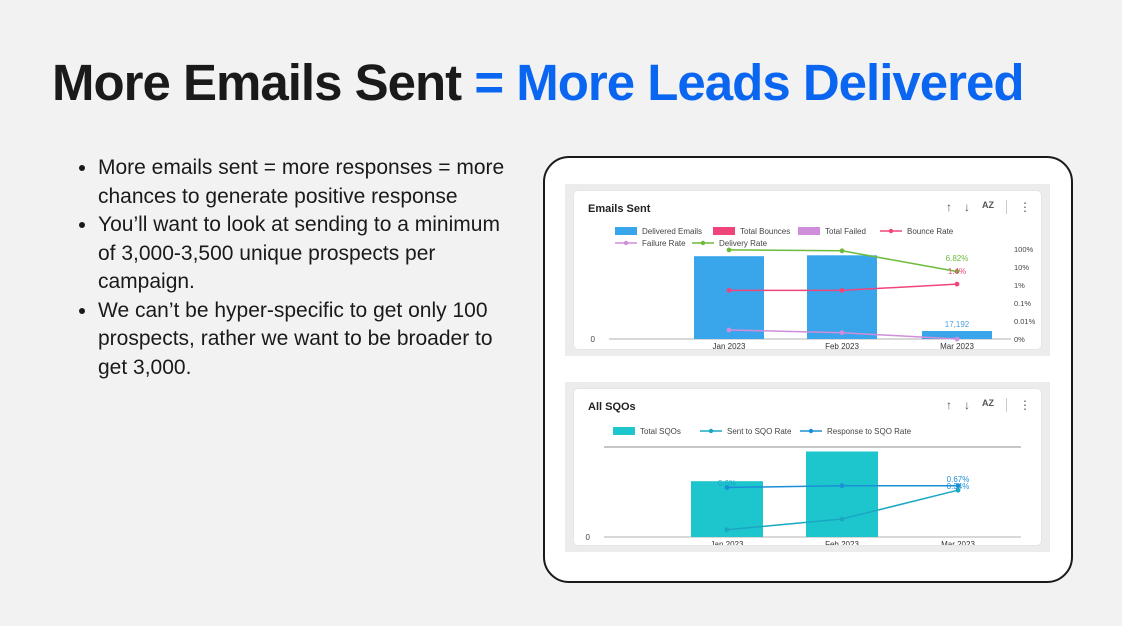 The width and height of the screenshot is (1122, 626). What do you see at coordinates (1025, 321) in the screenshot?
I see `y-right-tick-label: 0.01%` at bounding box center [1025, 321].